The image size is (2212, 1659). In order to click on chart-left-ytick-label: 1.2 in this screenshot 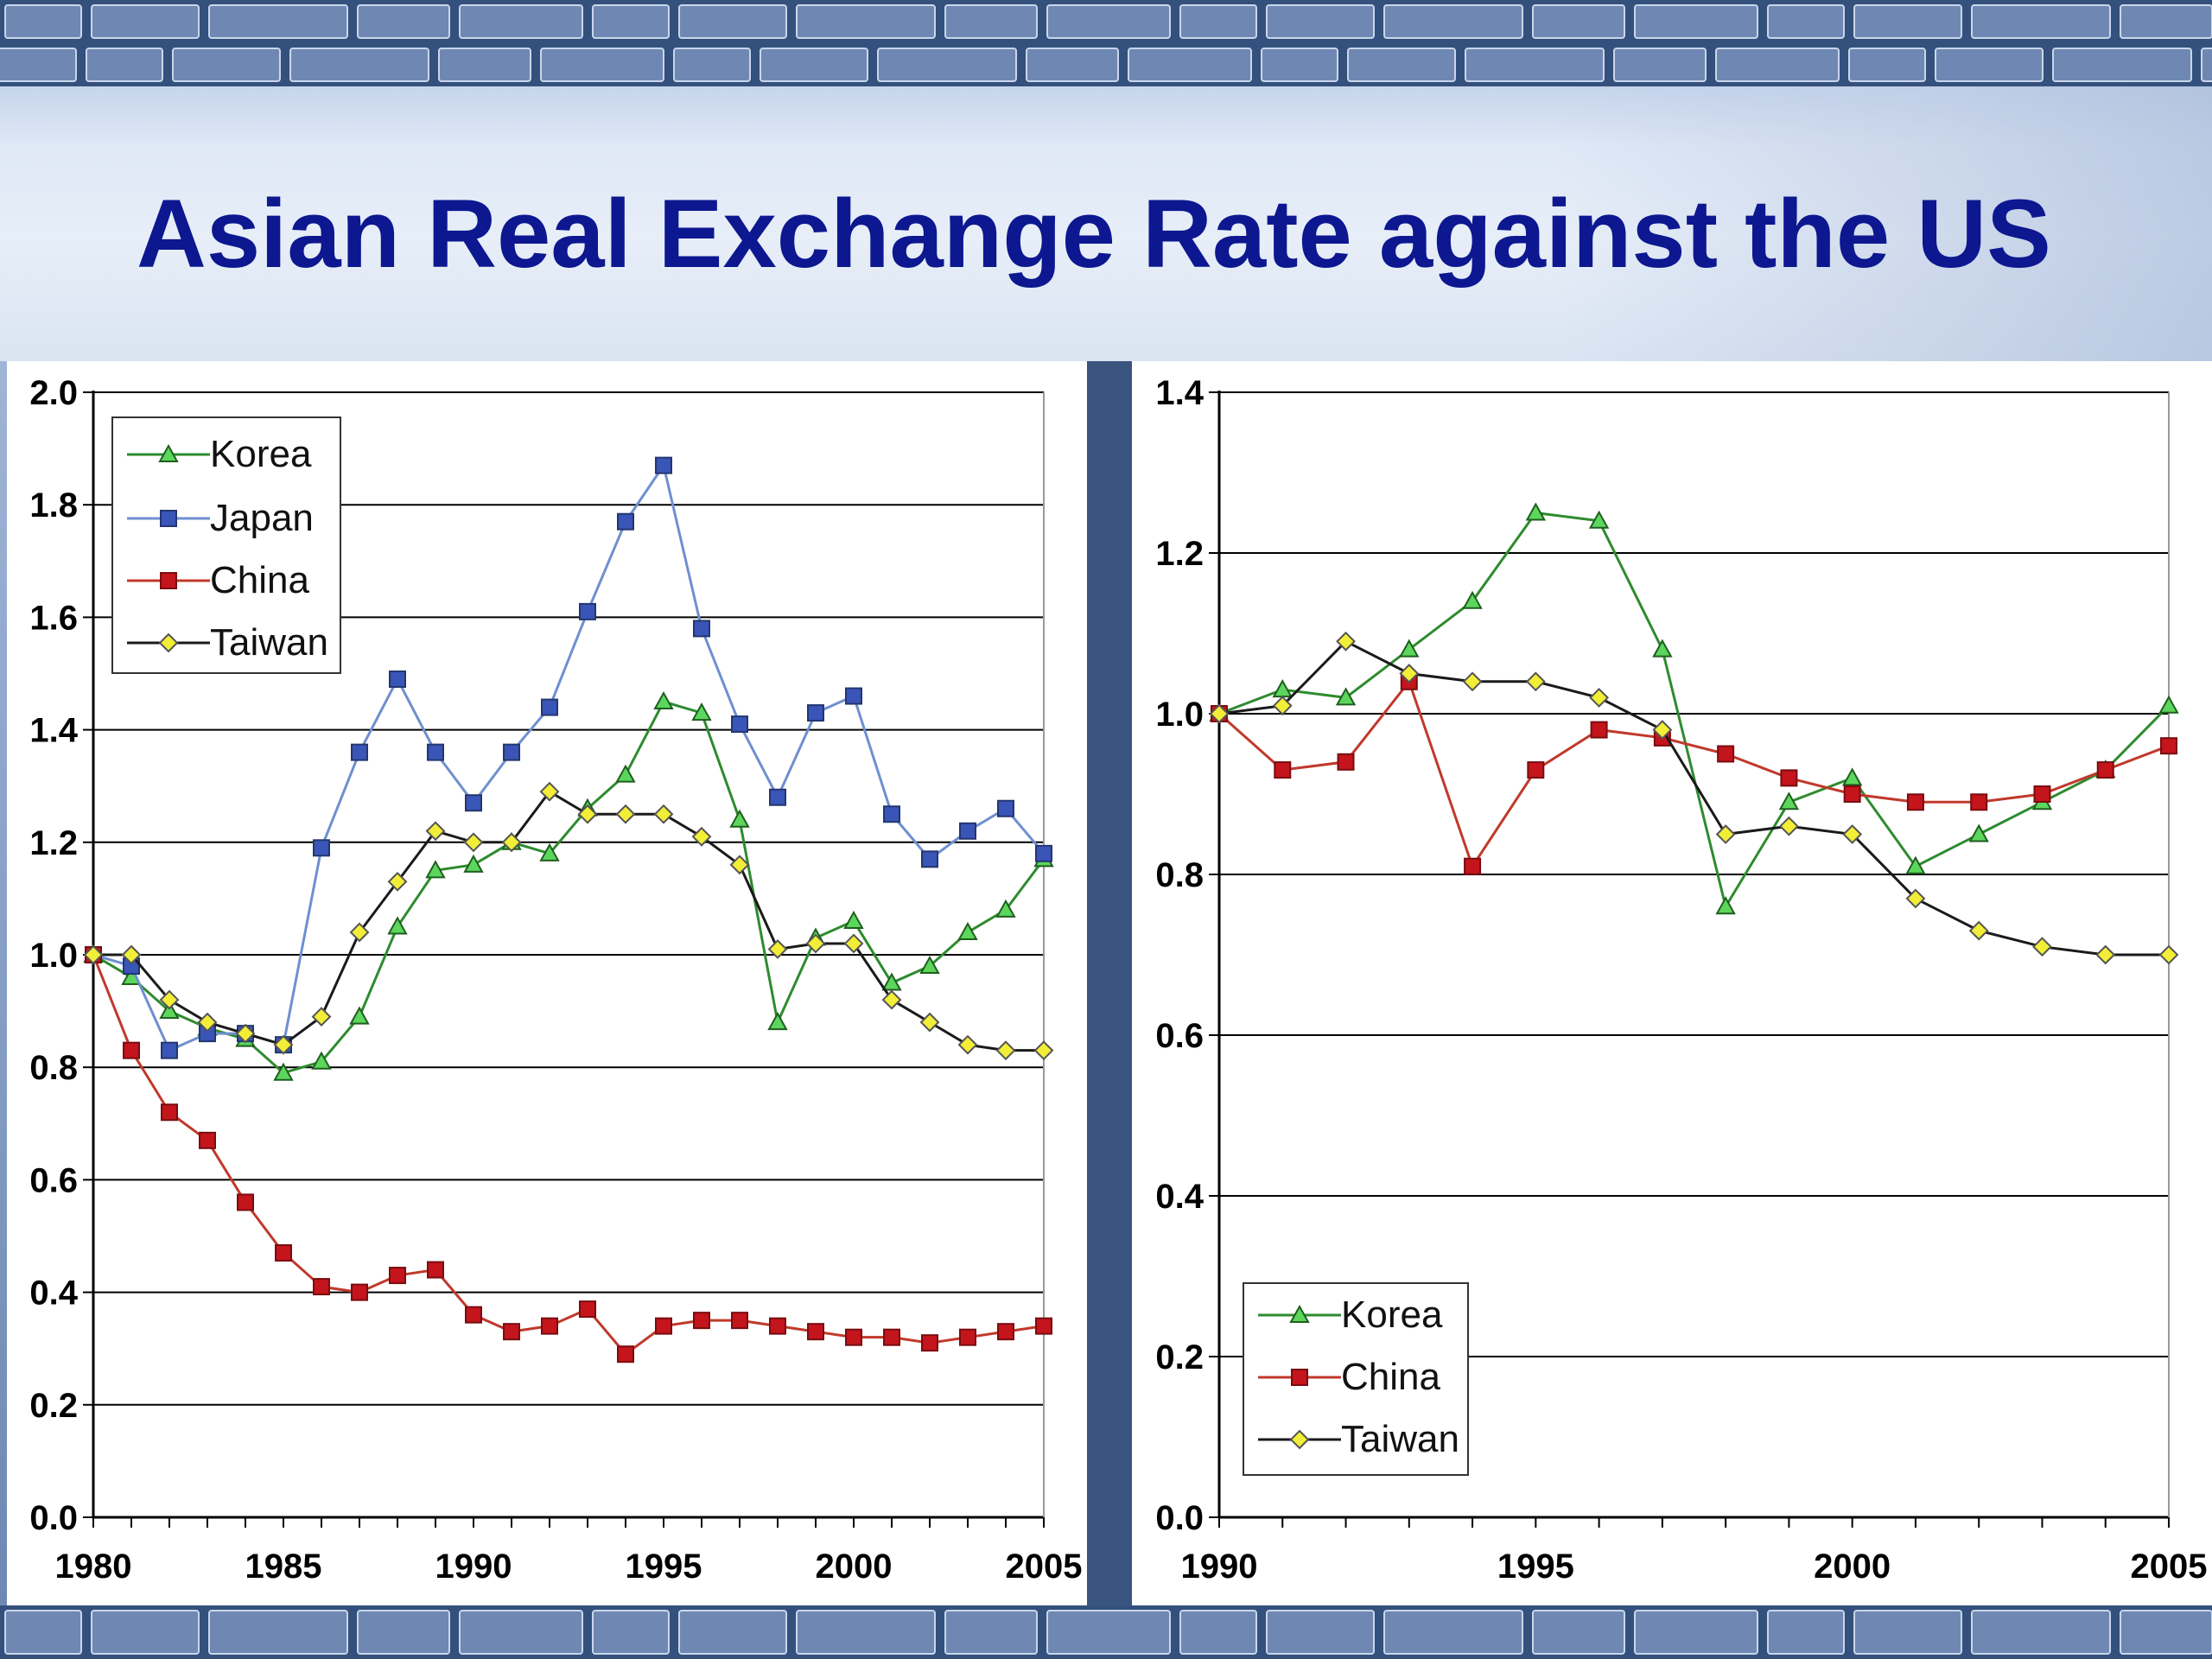, I will do `click(53, 843)`.